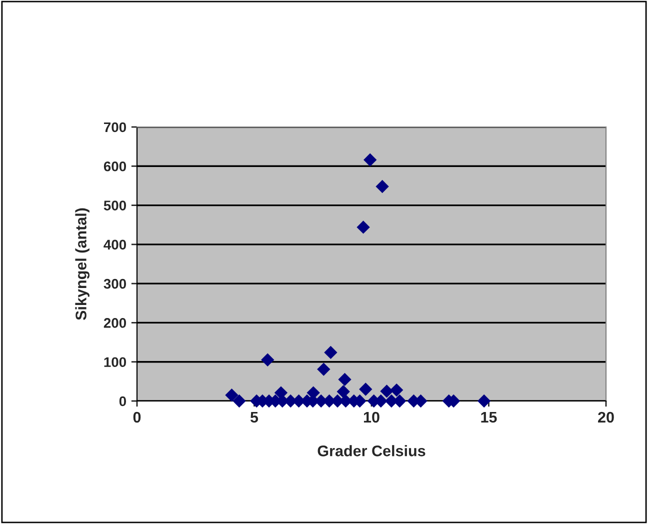  Describe the element at coordinates (115, 127) in the screenshot. I see `y-tick-label: 700` at that location.